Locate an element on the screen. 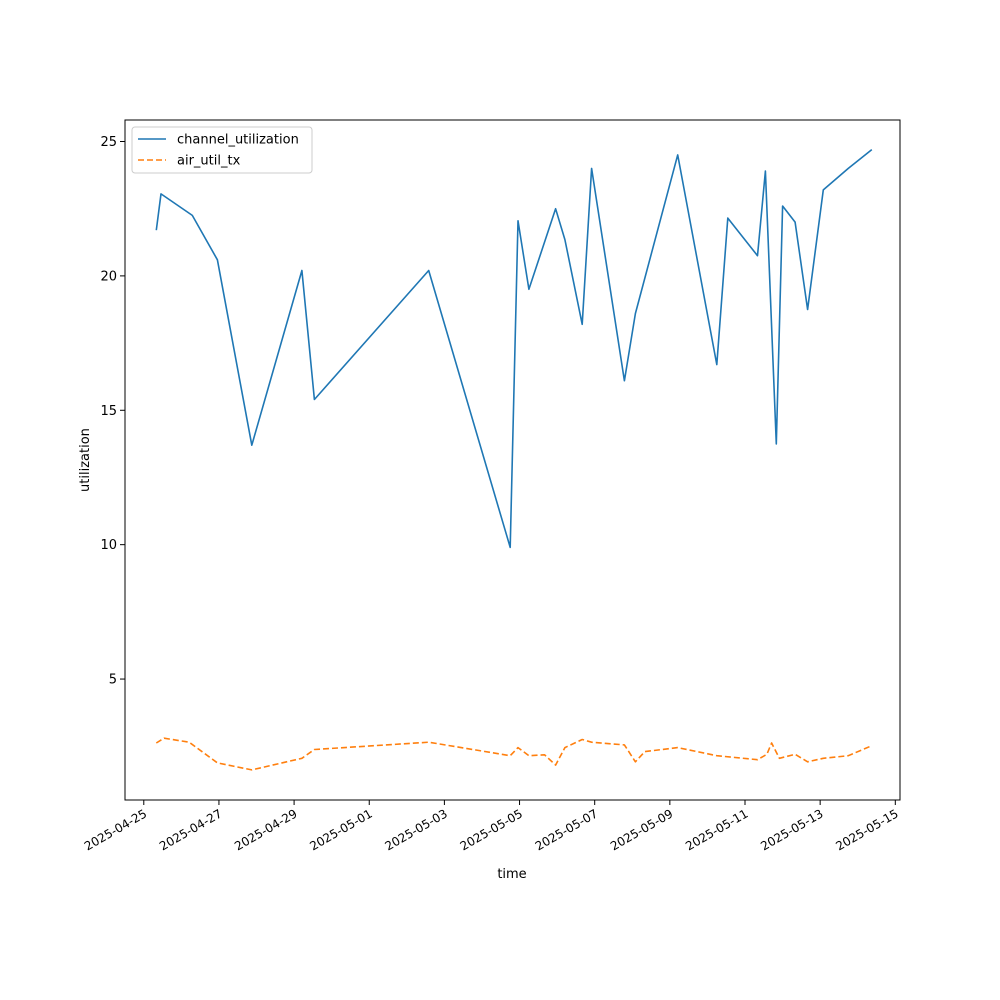 The width and height of the screenshot is (1000, 1000). y-axis-ticks: 5 10 15 20 25 is located at coordinates (112, 411).